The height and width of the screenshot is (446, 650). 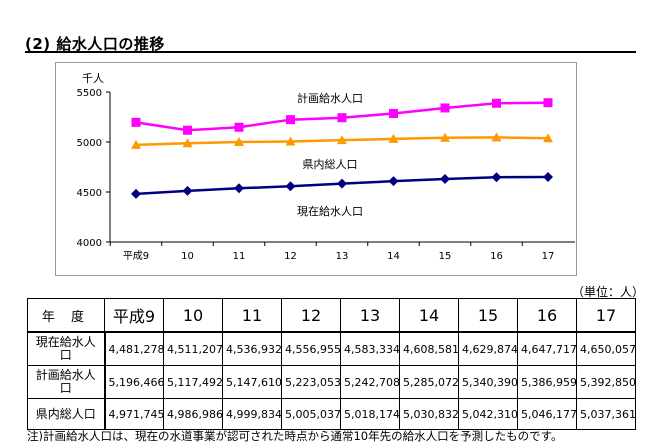 What do you see at coordinates (330, 98) in the screenshot?
I see `series-label: 計画給水人口` at bounding box center [330, 98].